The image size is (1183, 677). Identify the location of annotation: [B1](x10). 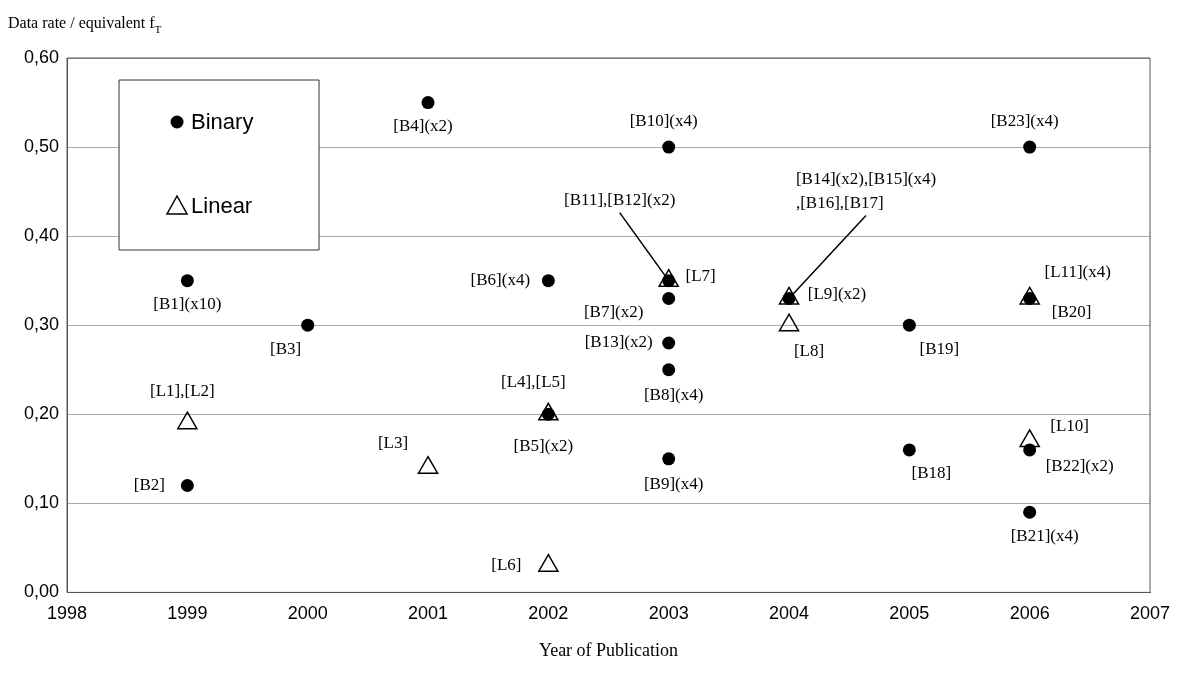
(187, 304).